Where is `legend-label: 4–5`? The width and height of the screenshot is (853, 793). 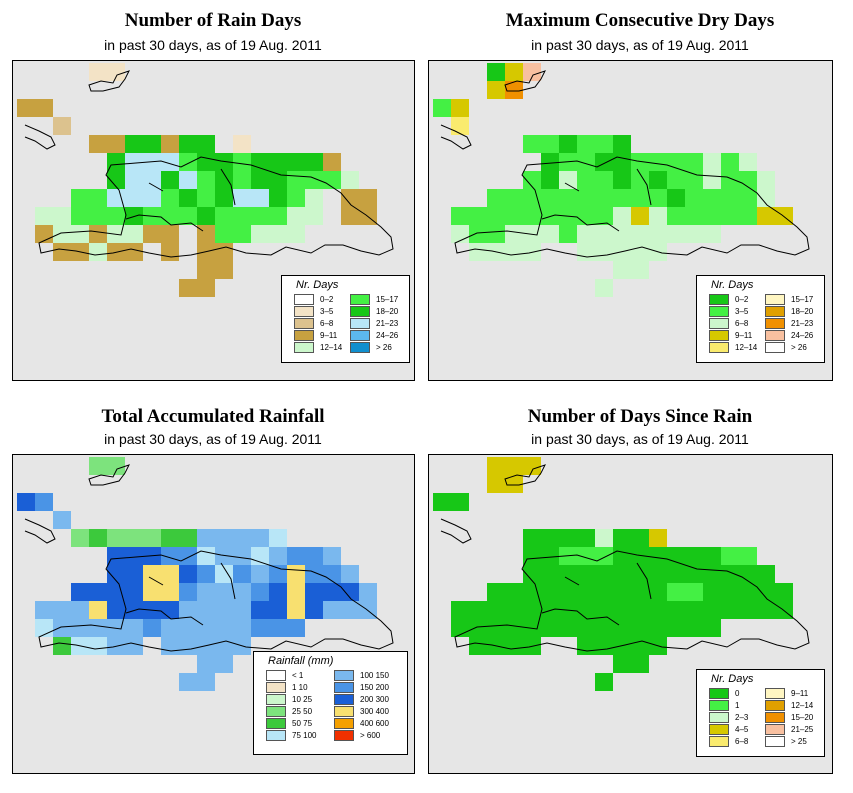 legend-label: 4–5 is located at coordinates (742, 729).